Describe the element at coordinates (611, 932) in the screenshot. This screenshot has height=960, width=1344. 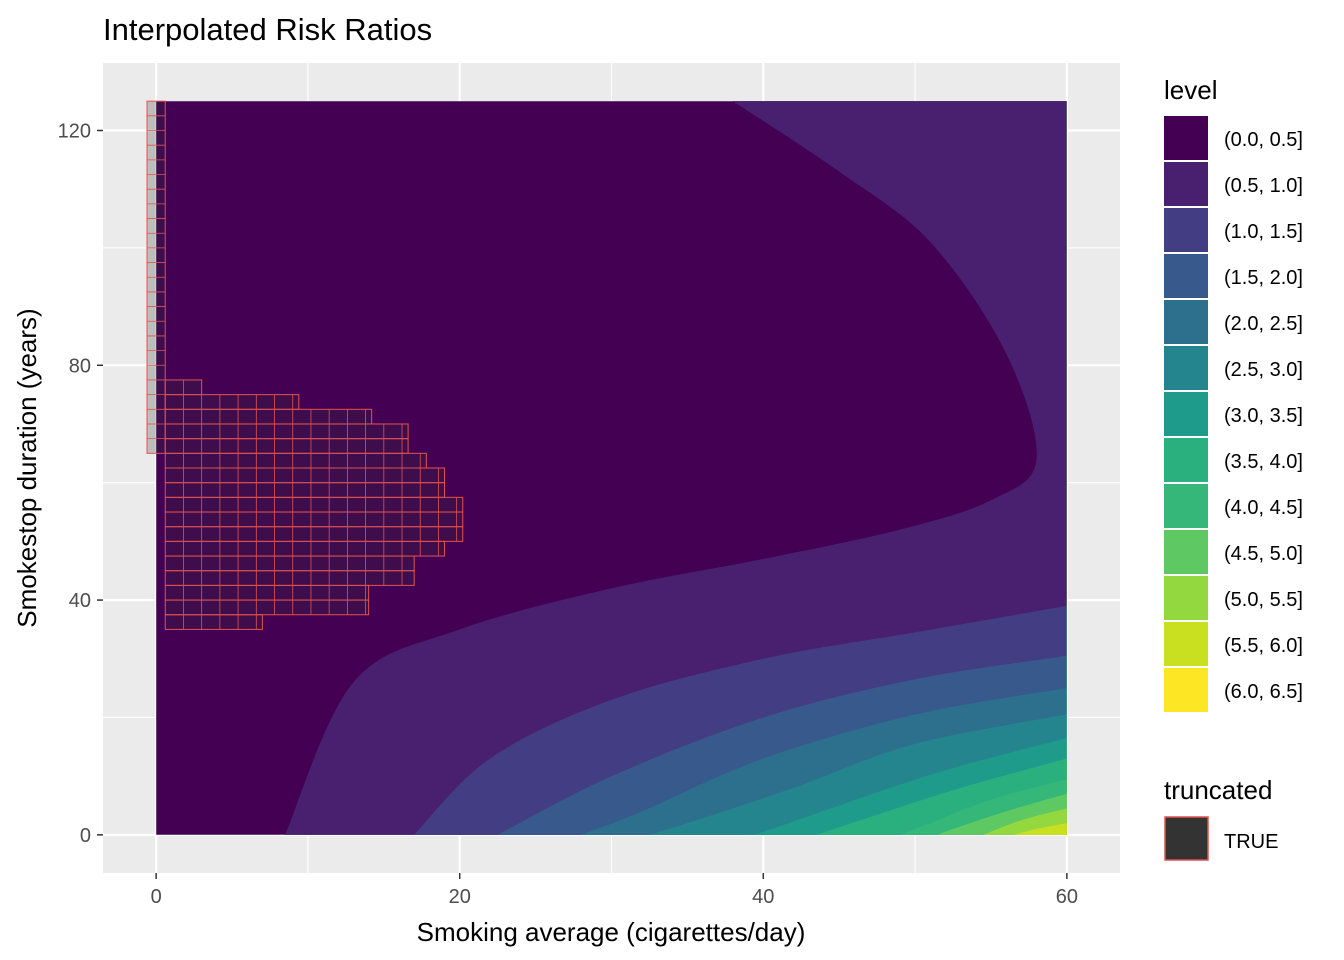
I see `x-axis-title: Smoking average (cigarettes/day)` at that location.